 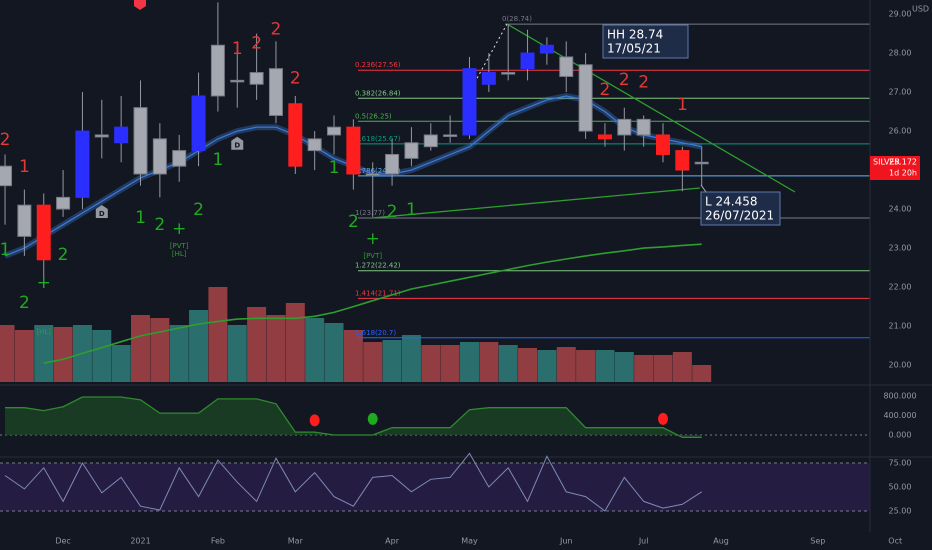 I want to click on fib-label: 0.236(27.56), so click(x=378, y=65).